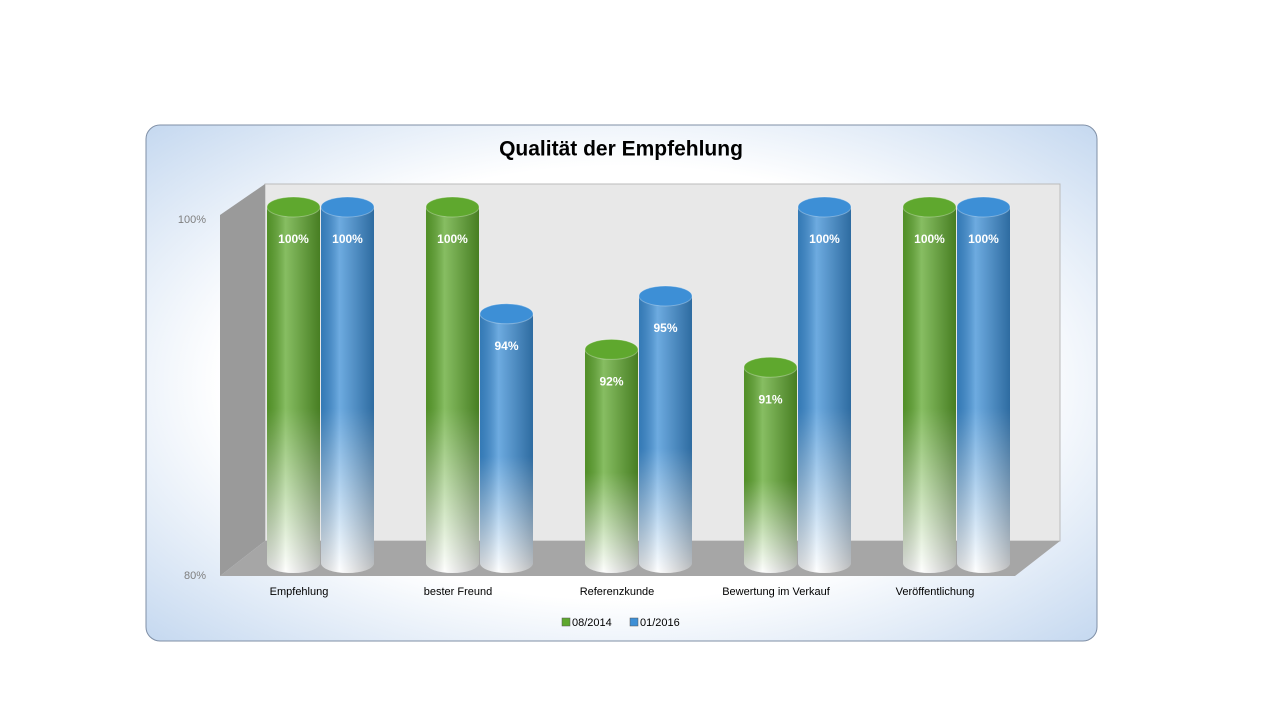 The width and height of the screenshot is (1280, 720). What do you see at coordinates (611, 382) in the screenshot?
I see `value-label: 92%` at bounding box center [611, 382].